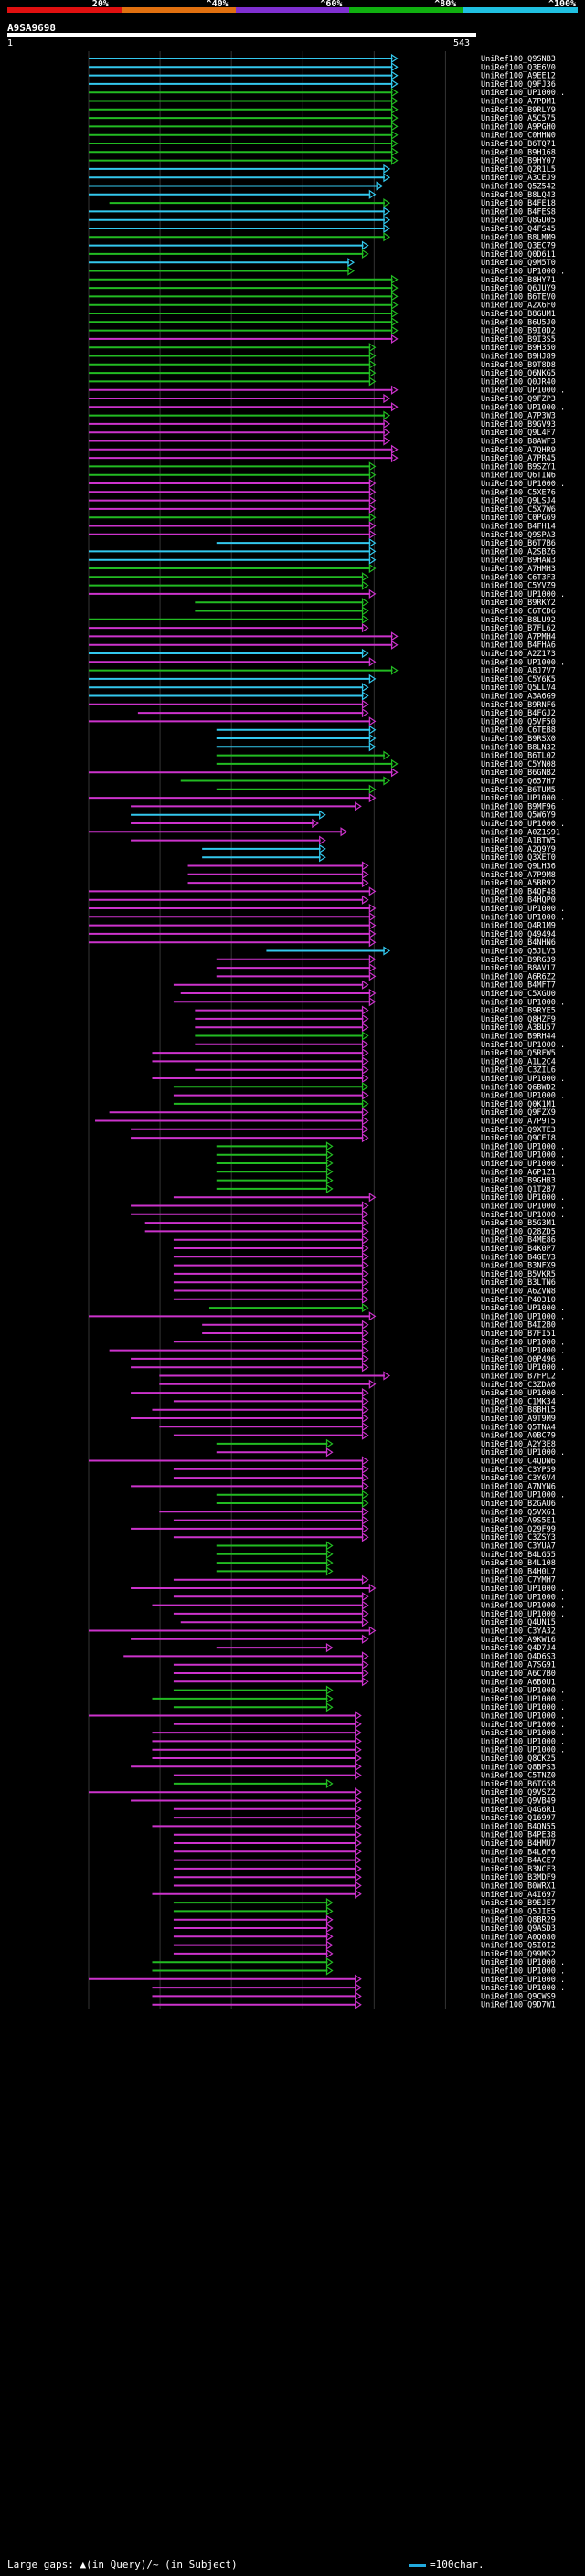 This screenshot has width=585, height=2576. I want to click on hit-label: UniRef100_Q5LLV4, so click(518, 688).